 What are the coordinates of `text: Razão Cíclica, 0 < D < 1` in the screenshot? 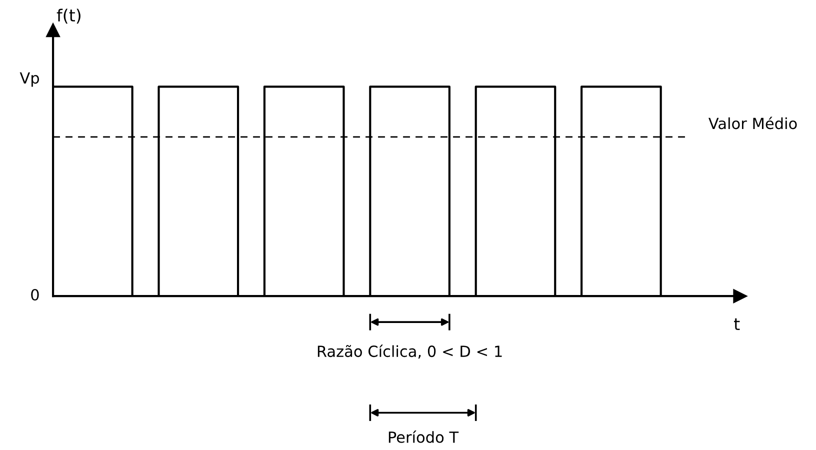 It's located at (410, 351).